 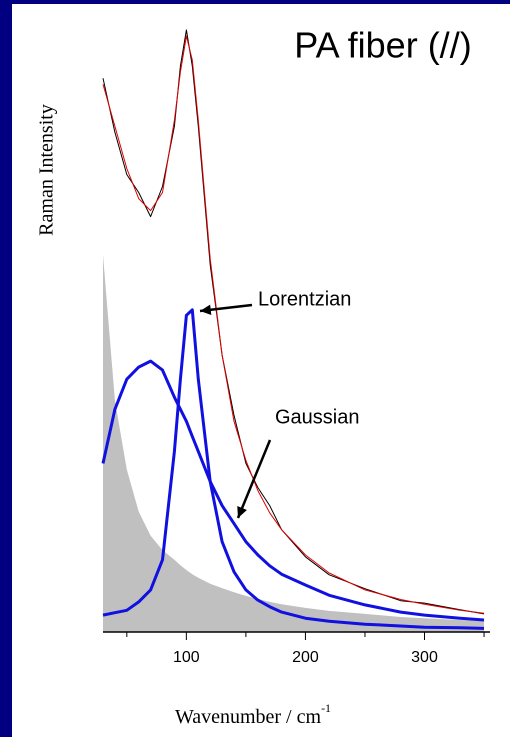 I want to click on annotation: Gaussian, so click(x=317, y=417).